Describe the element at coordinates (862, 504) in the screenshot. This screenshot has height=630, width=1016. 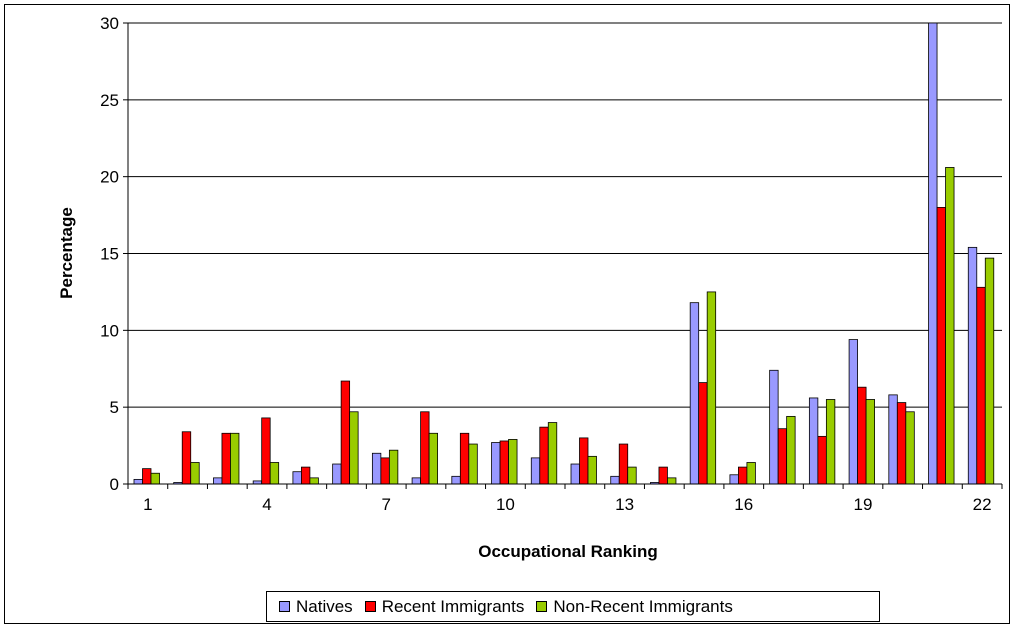
I see `x-tick-label-19: 19` at that location.